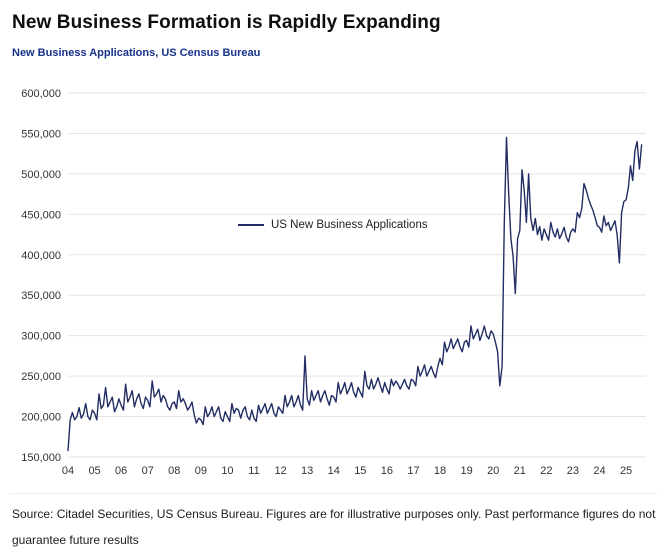 The width and height of the screenshot is (660, 558). I want to click on x-axis-label: 13, so click(307, 471).